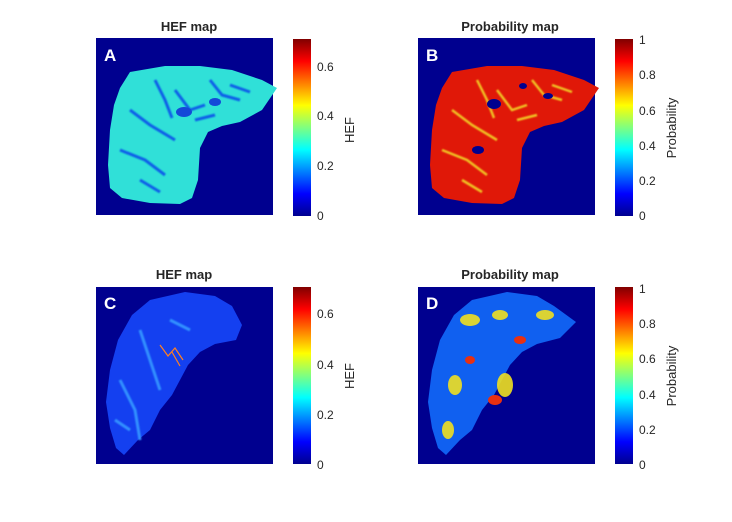 This screenshot has height=522, width=732. What do you see at coordinates (110, 55) in the screenshot?
I see `panel-a-letter: A` at bounding box center [110, 55].